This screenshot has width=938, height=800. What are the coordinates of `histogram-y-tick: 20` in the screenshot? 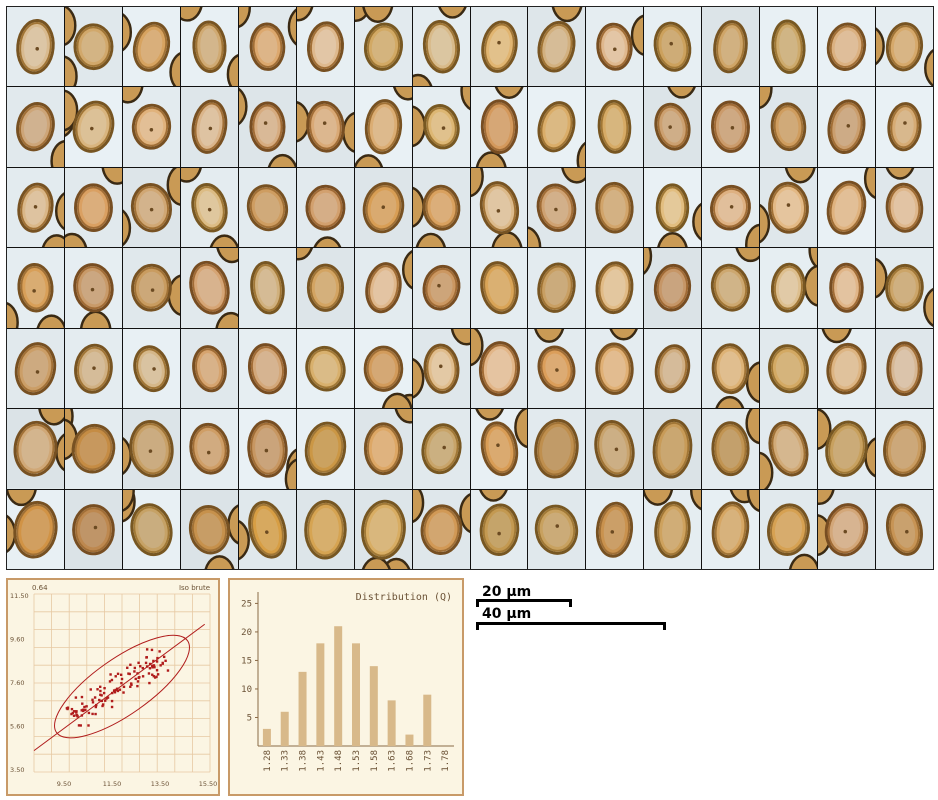 It's located at (246, 633).